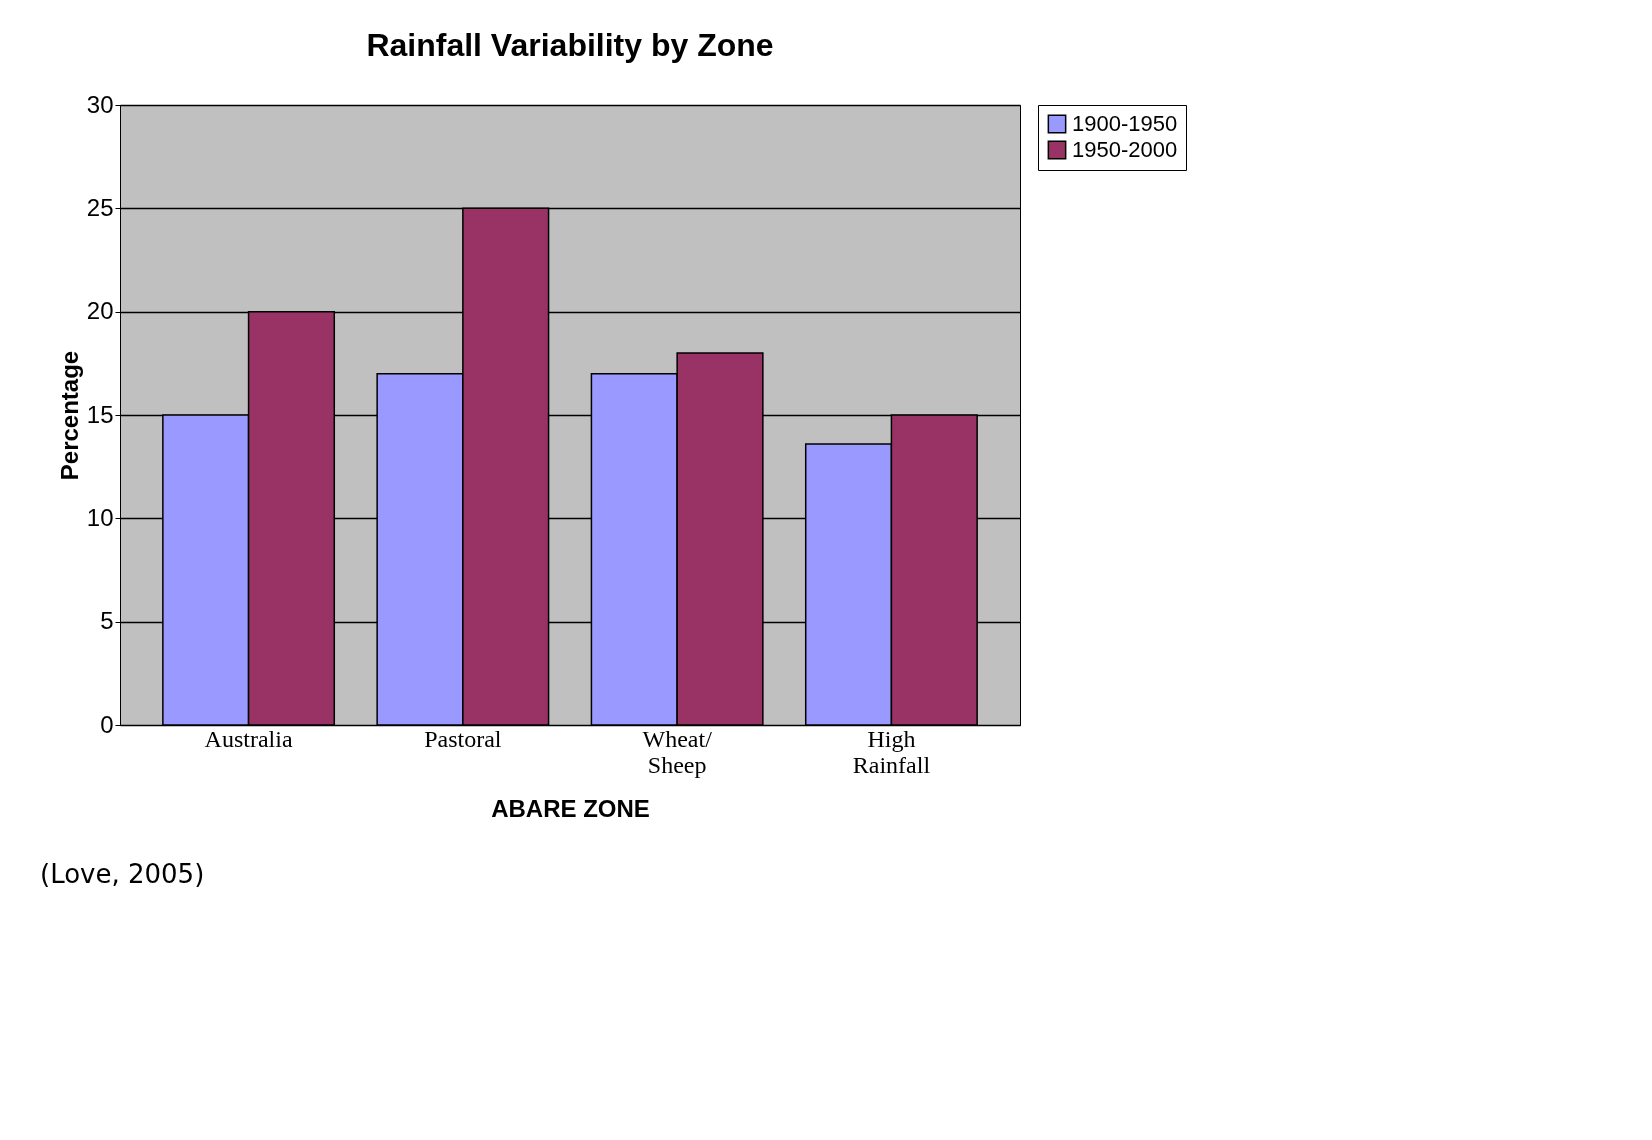 This screenshot has height=1140, width=1652. I want to click on x-tick-label: Pastoral, so click(463, 738).